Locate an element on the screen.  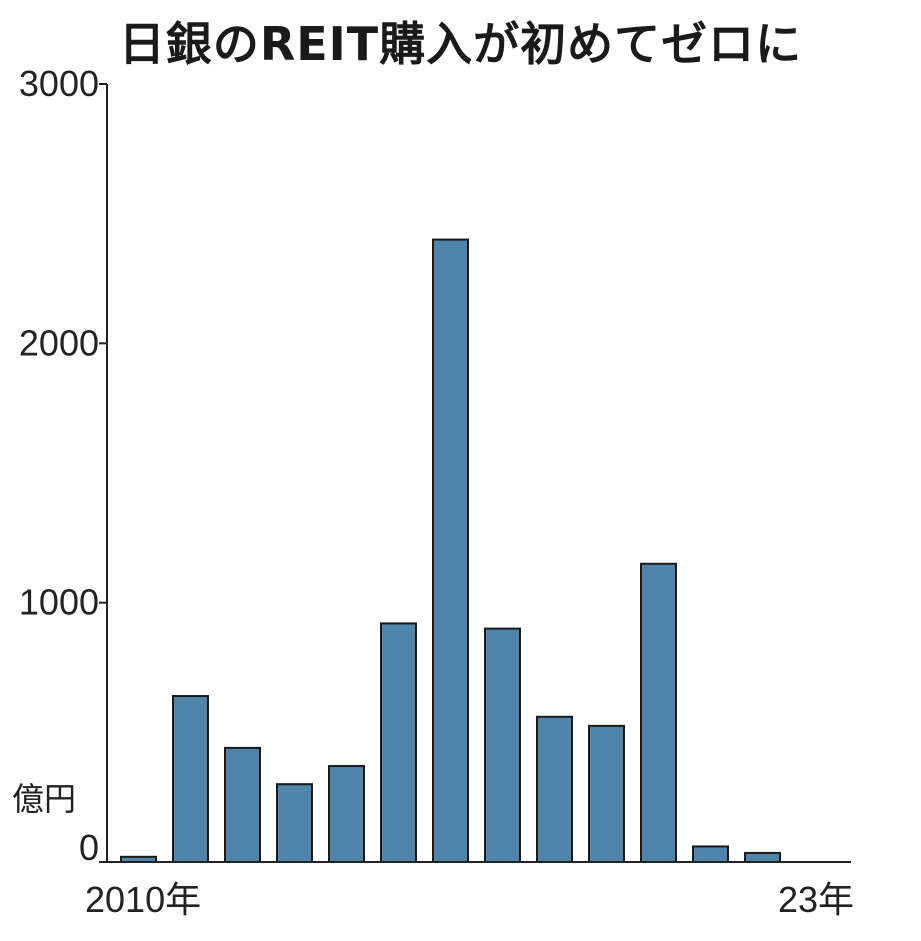
bar-2012 is located at coordinates (242, 804).